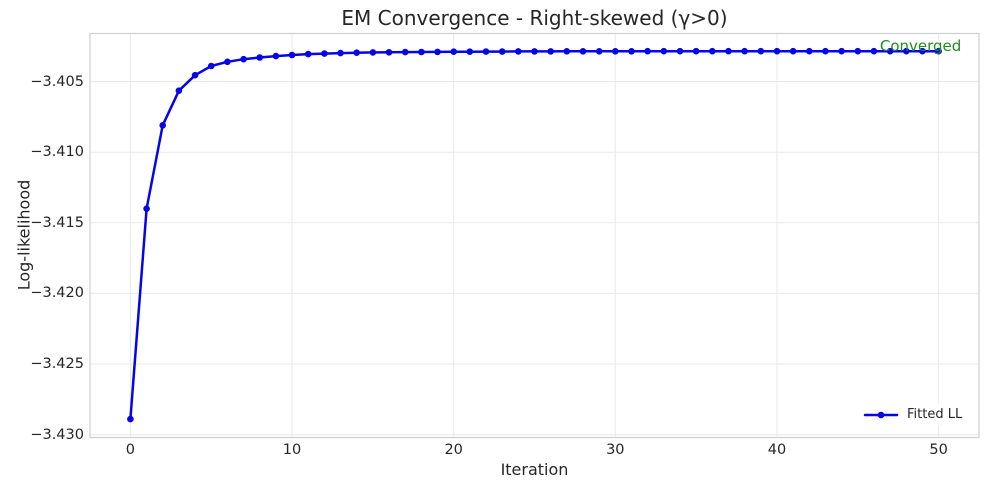 The image size is (989, 490). Describe the element at coordinates (57, 364) in the screenshot. I see `y-tick-label: −3.425` at that location.